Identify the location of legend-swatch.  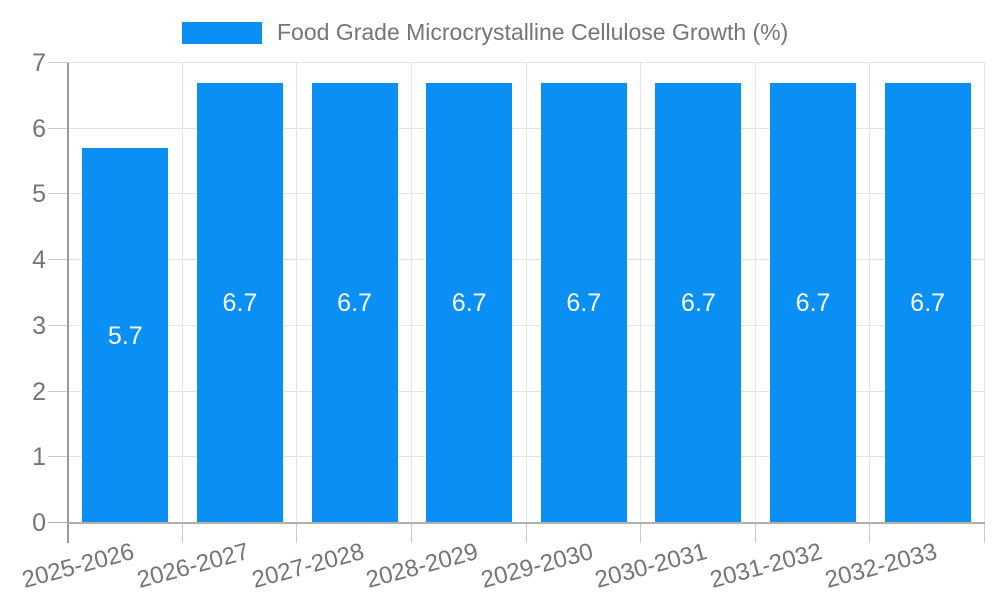
(222, 32).